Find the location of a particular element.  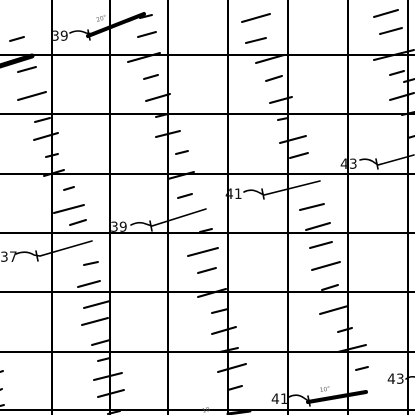

contour-label-41-bottom: 41 is located at coordinates (280, 400).